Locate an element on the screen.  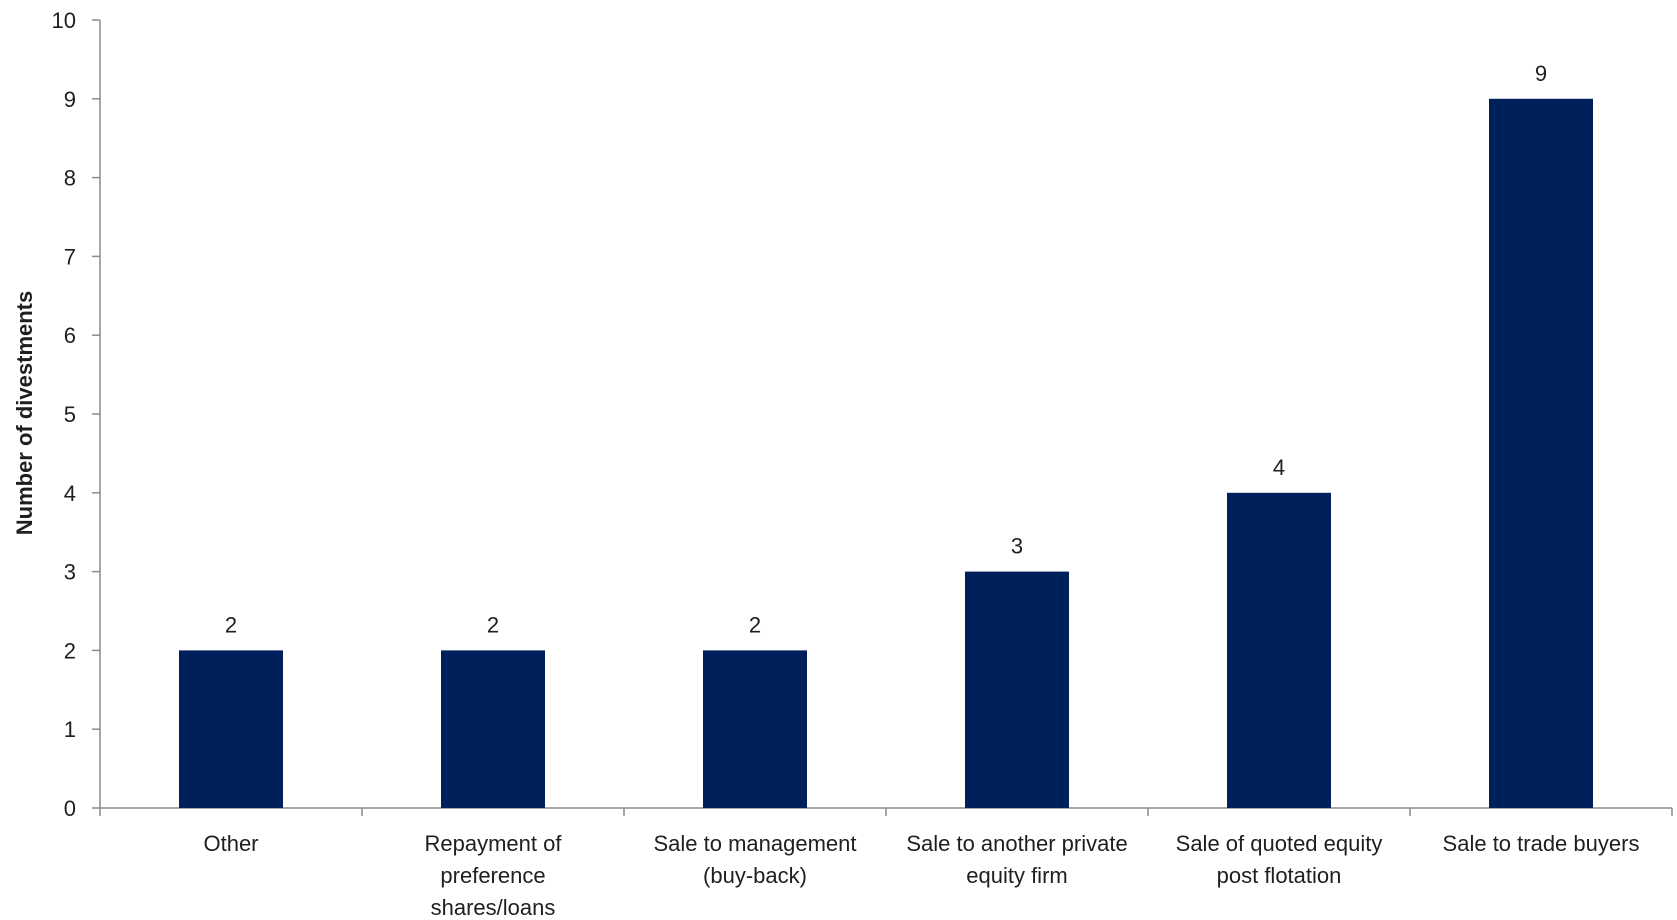
y-tick-label: 5 is located at coordinates (70, 414).